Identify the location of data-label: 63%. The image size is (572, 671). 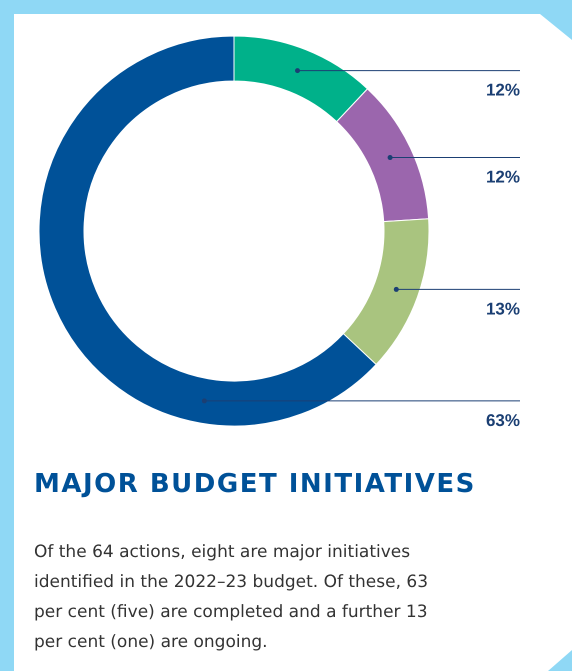
(503, 420).